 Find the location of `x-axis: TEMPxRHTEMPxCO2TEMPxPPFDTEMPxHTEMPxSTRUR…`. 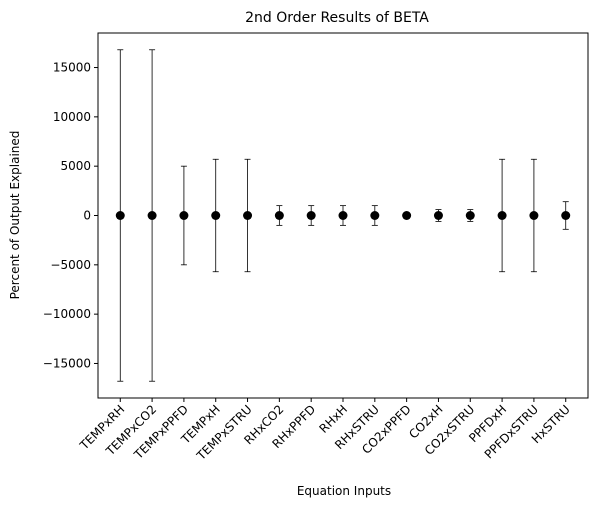

x-axis: TEMPxRHTEMPxCO2TEMPxPPFDTEMPxHTEMPxSTRUR… is located at coordinates (325, 431).